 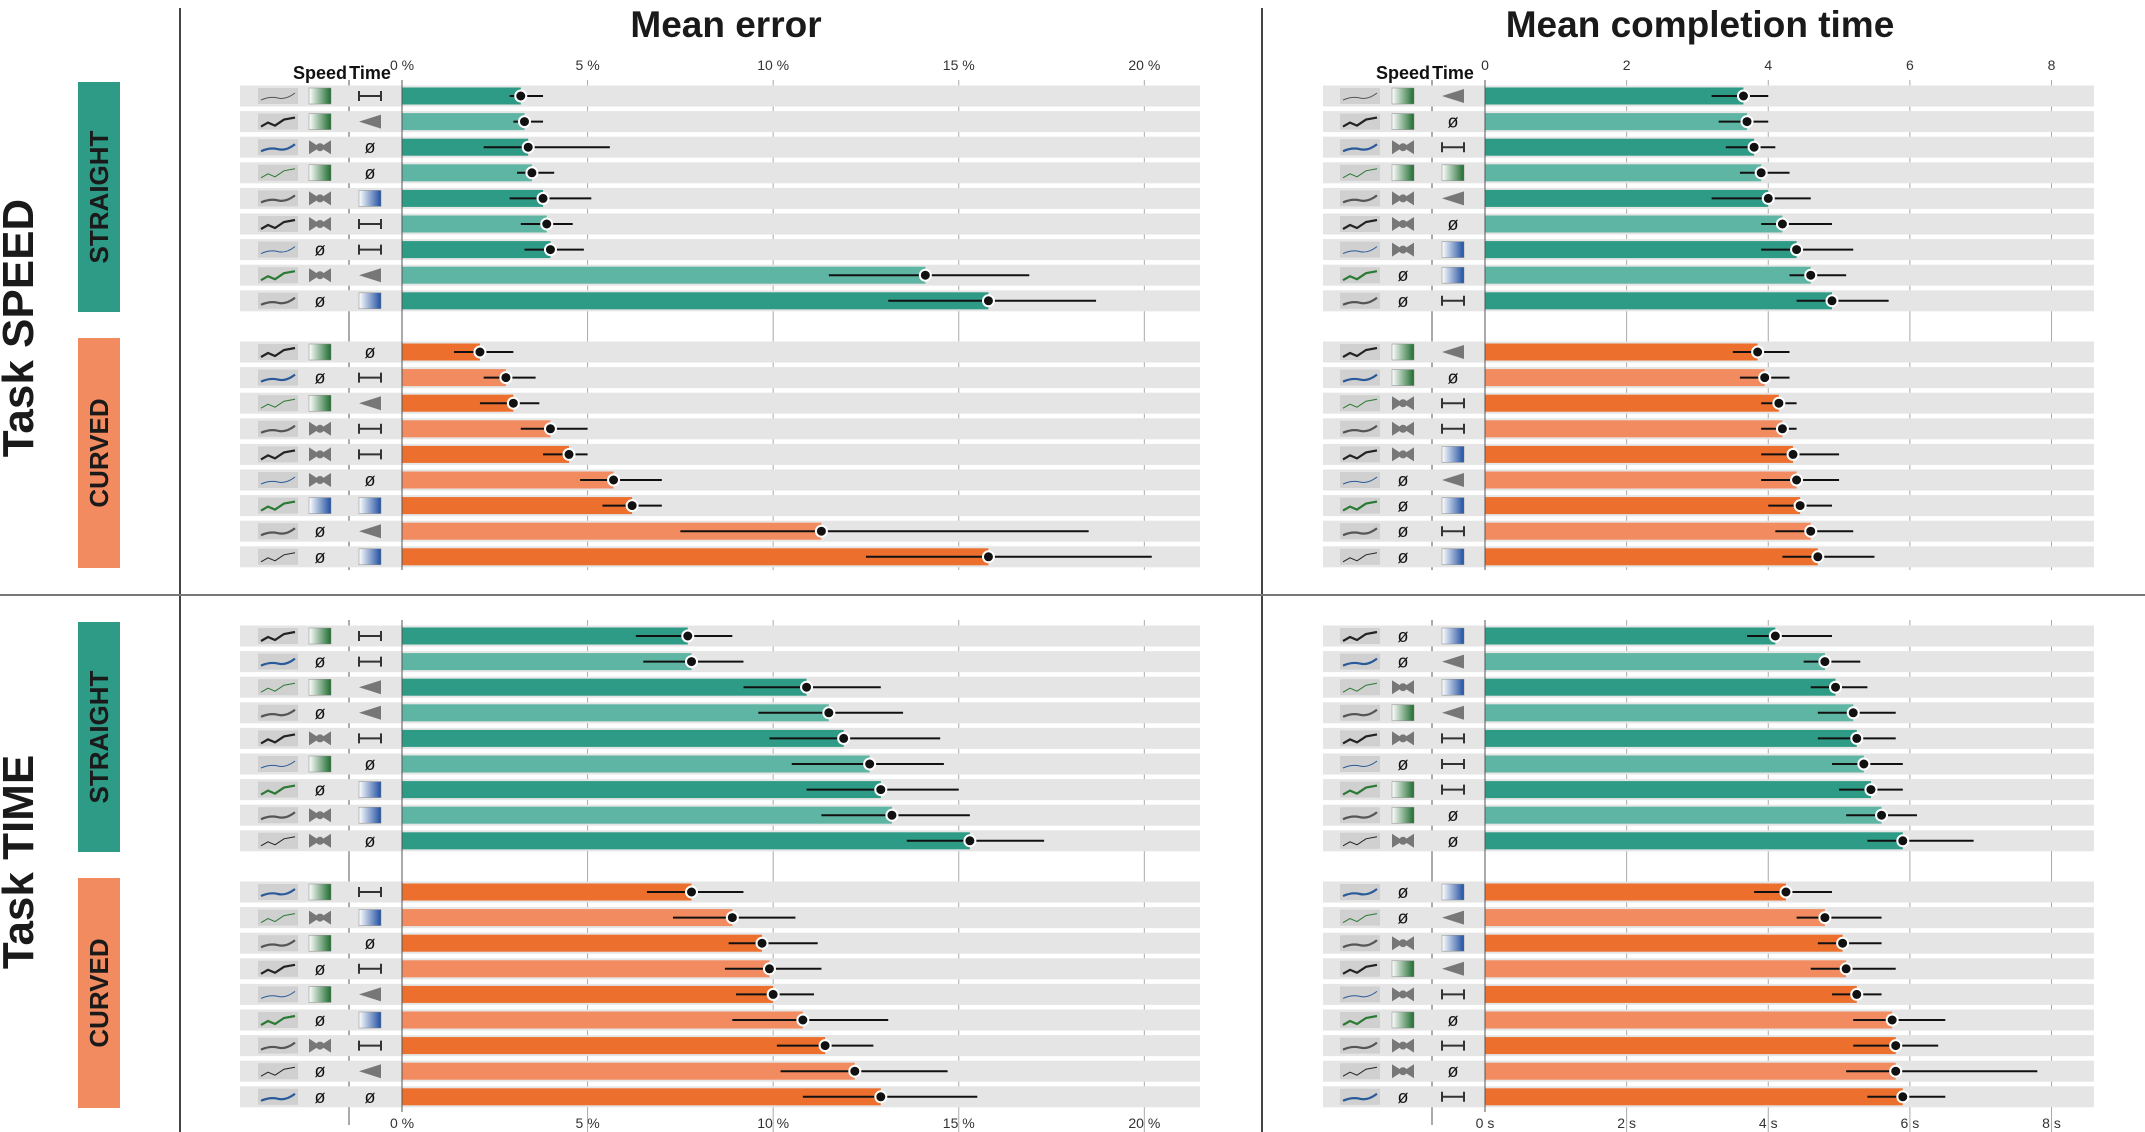 I want to click on x-tick-label-top: 6, so click(x=1910, y=65).